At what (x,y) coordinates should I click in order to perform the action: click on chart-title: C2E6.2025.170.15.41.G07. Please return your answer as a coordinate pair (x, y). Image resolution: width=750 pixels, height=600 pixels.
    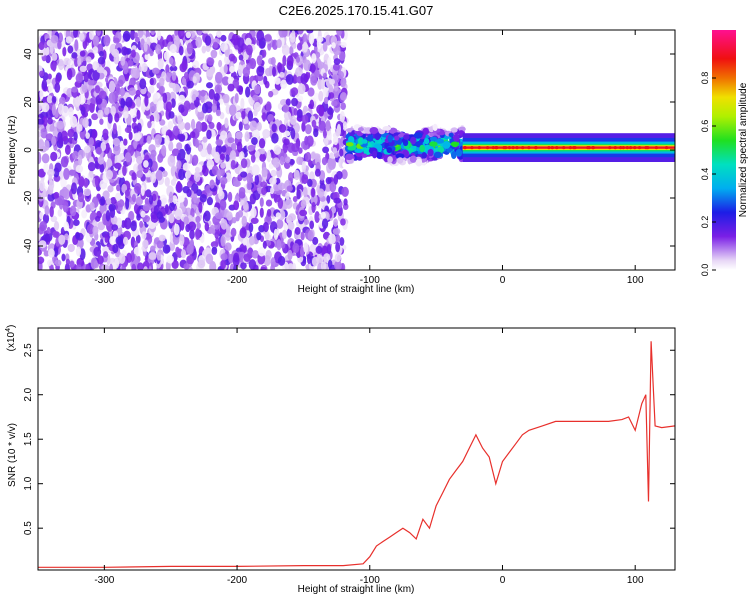
    Looking at the image, I should click on (356, 10).